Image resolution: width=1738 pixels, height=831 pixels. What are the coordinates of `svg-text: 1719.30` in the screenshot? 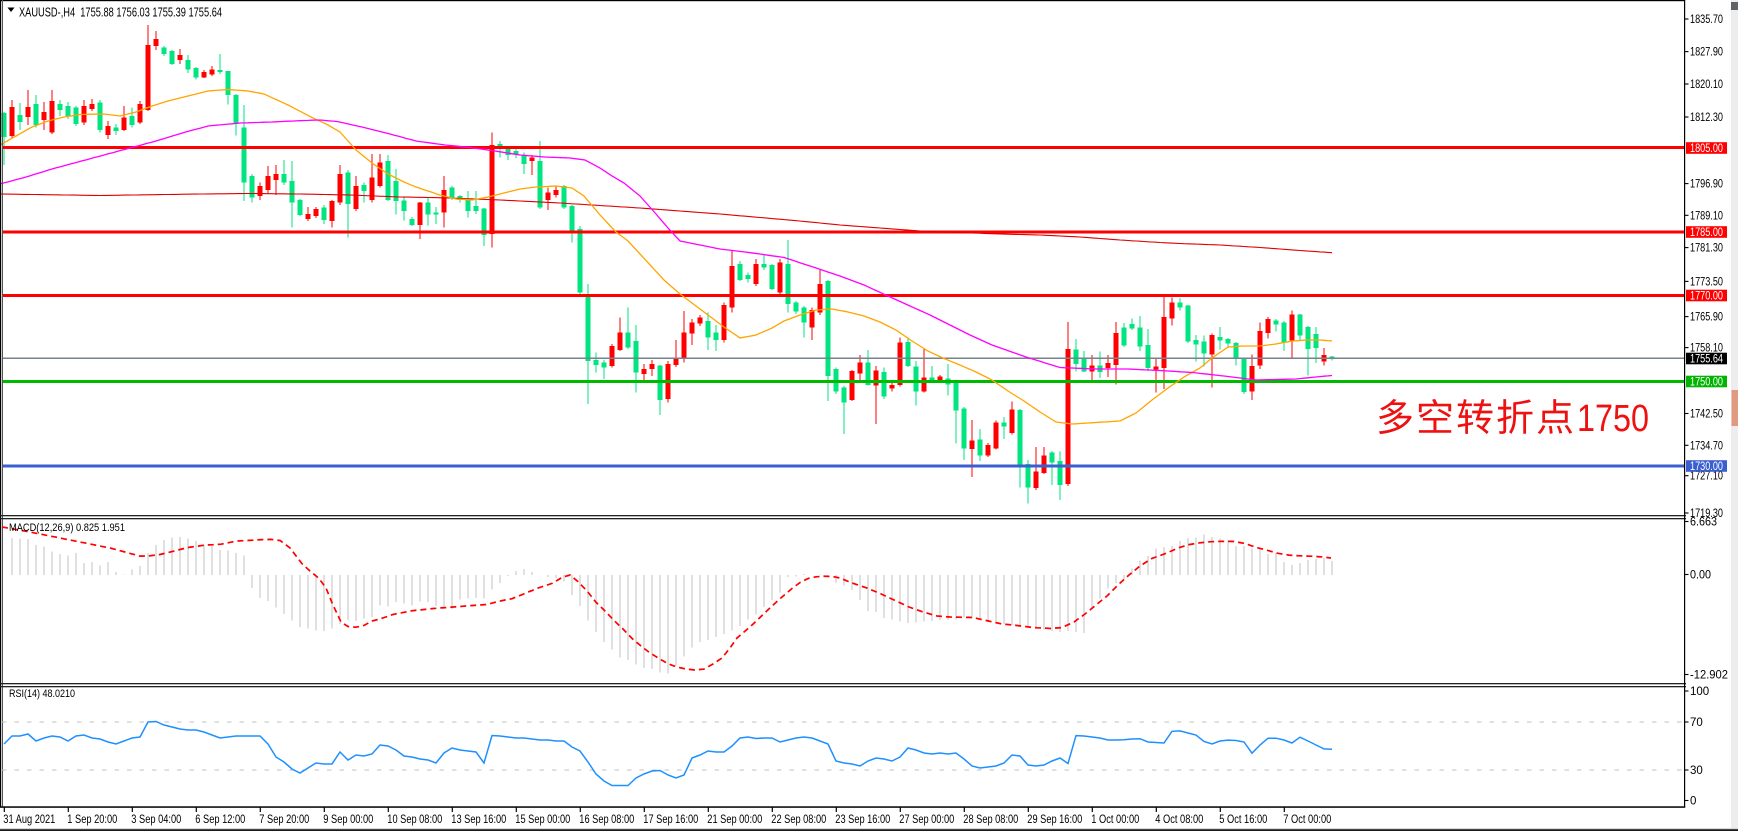 It's located at (1706, 514).